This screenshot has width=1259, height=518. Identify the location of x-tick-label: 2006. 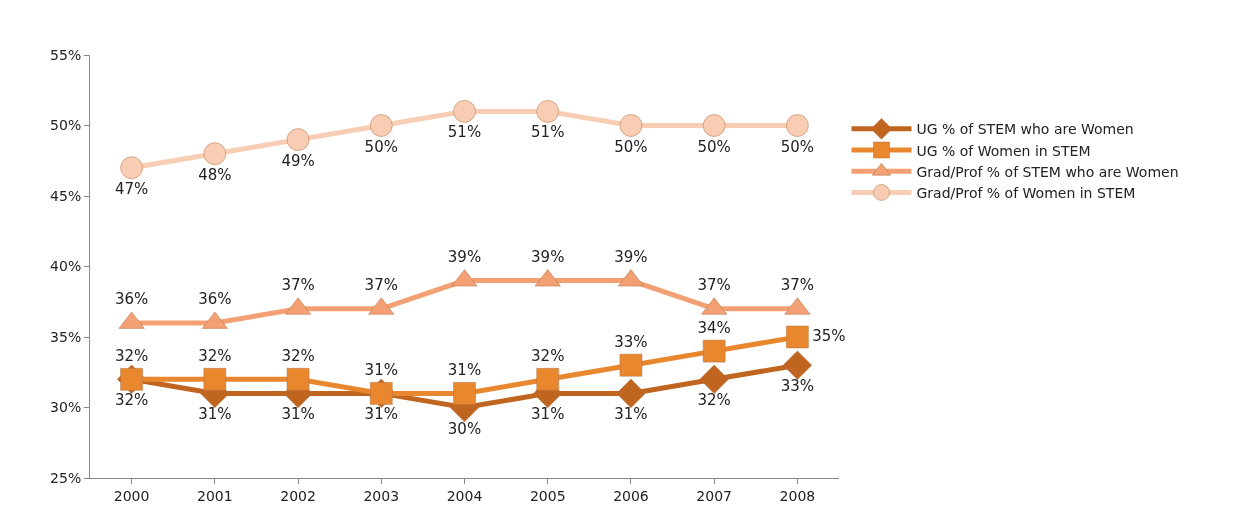
(631, 495).